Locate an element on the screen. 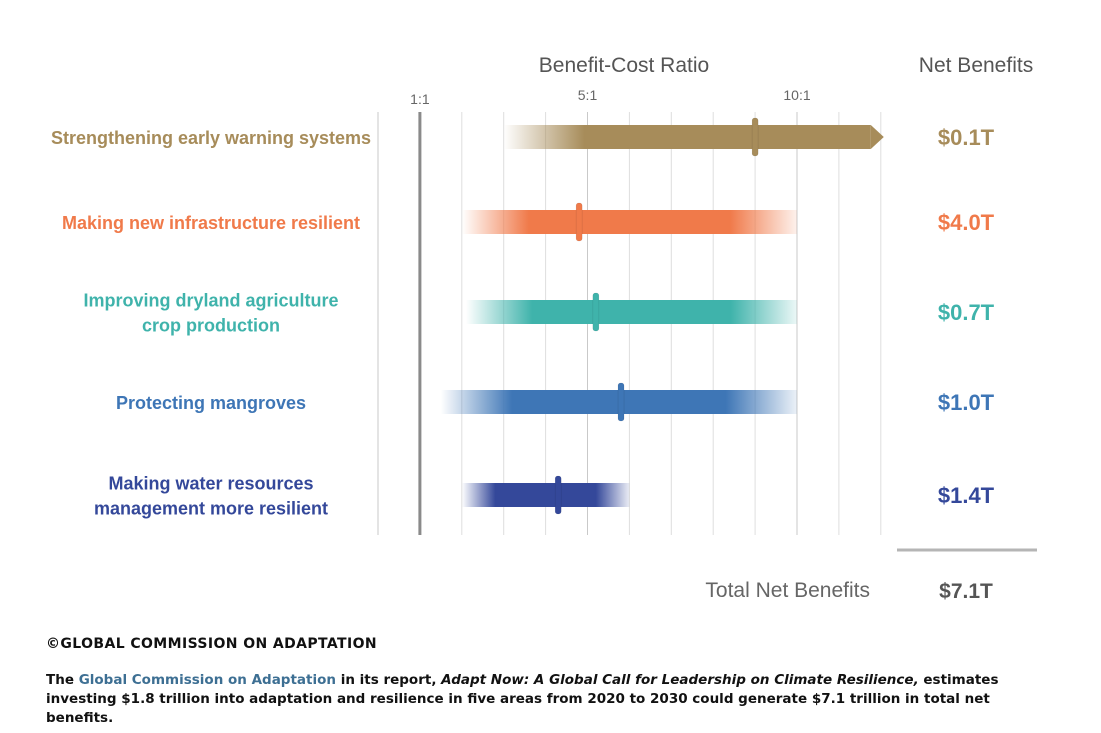  row-label: Improving dryland agriculture is located at coordinates (210, 301).